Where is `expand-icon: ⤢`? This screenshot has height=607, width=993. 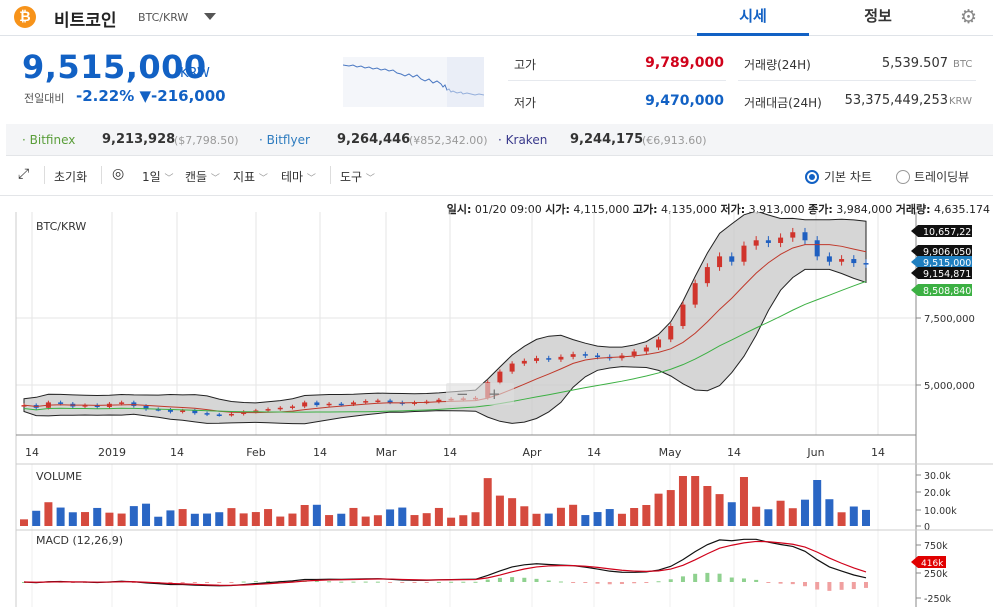 expand-icon: ⤢ is located at coordinates (24, 174).